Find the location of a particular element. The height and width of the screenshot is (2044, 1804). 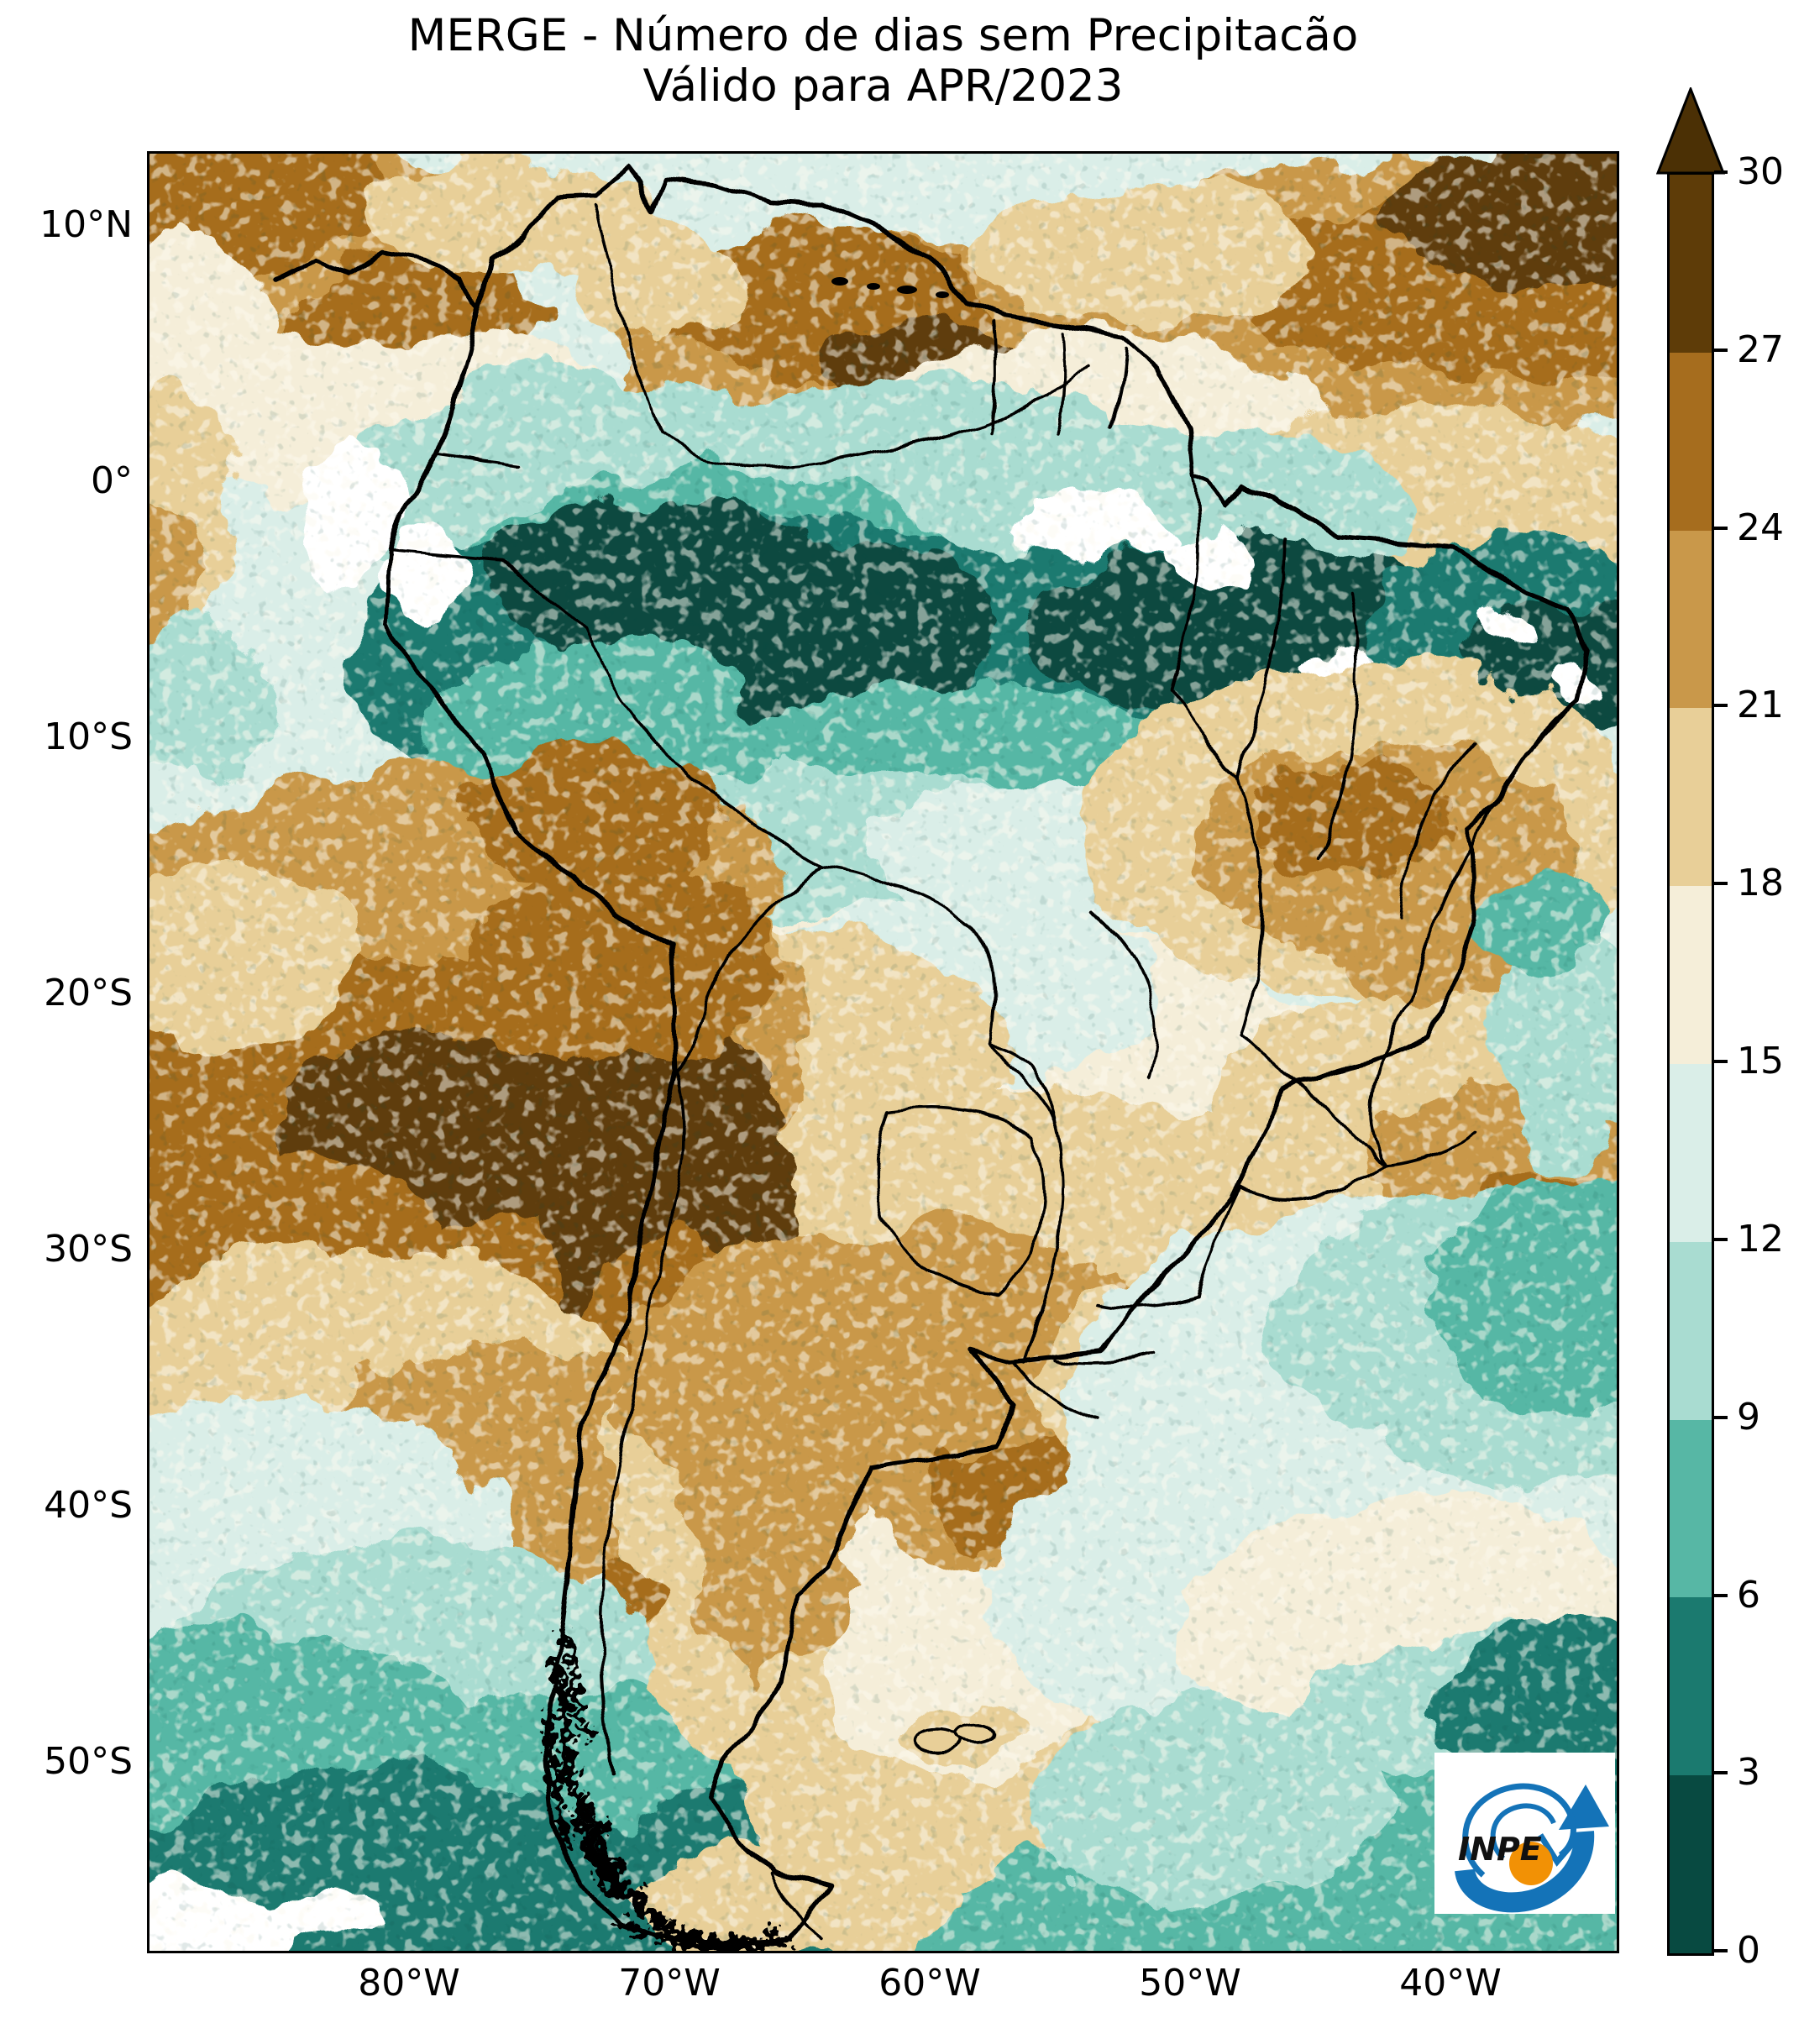

x-tick-label: 50°W is located at coordinates (1190, 1983).